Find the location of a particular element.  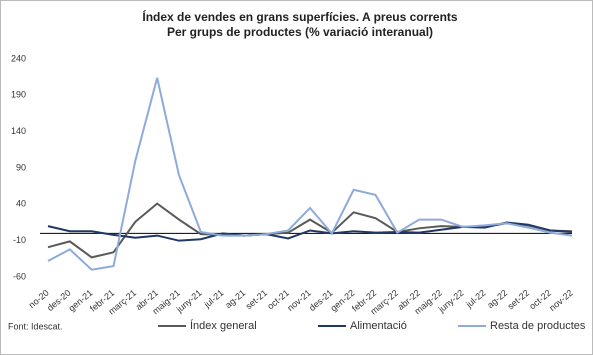

y-tick-label: 90 is located at coordinates (21, 167).